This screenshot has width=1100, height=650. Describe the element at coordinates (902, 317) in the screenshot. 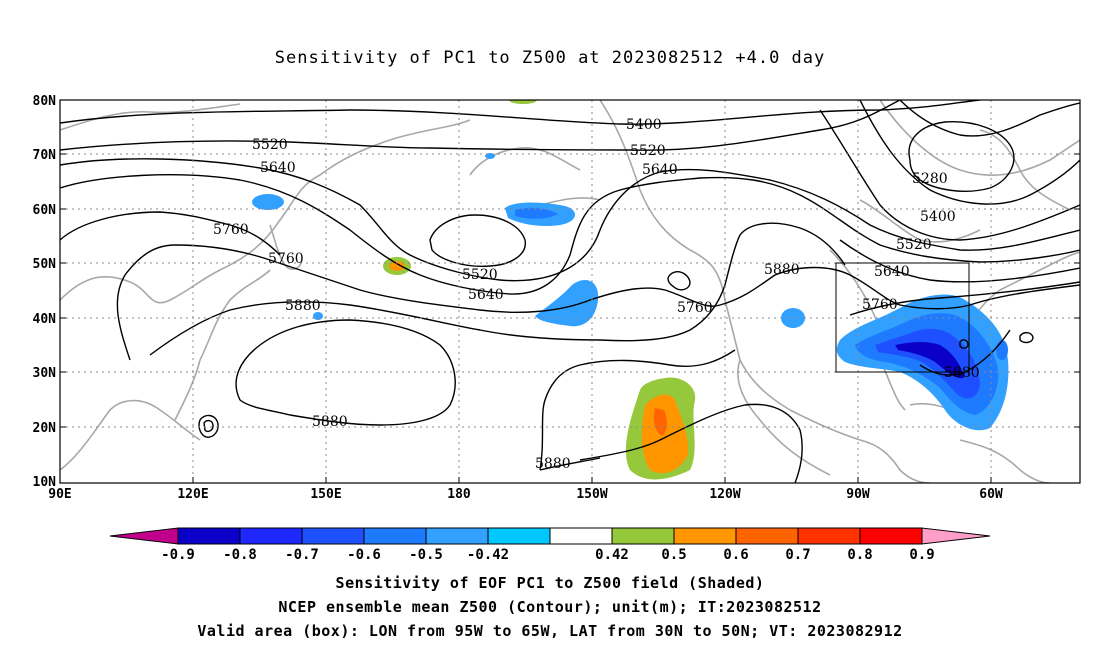

I see `valid-area-box` at that location.